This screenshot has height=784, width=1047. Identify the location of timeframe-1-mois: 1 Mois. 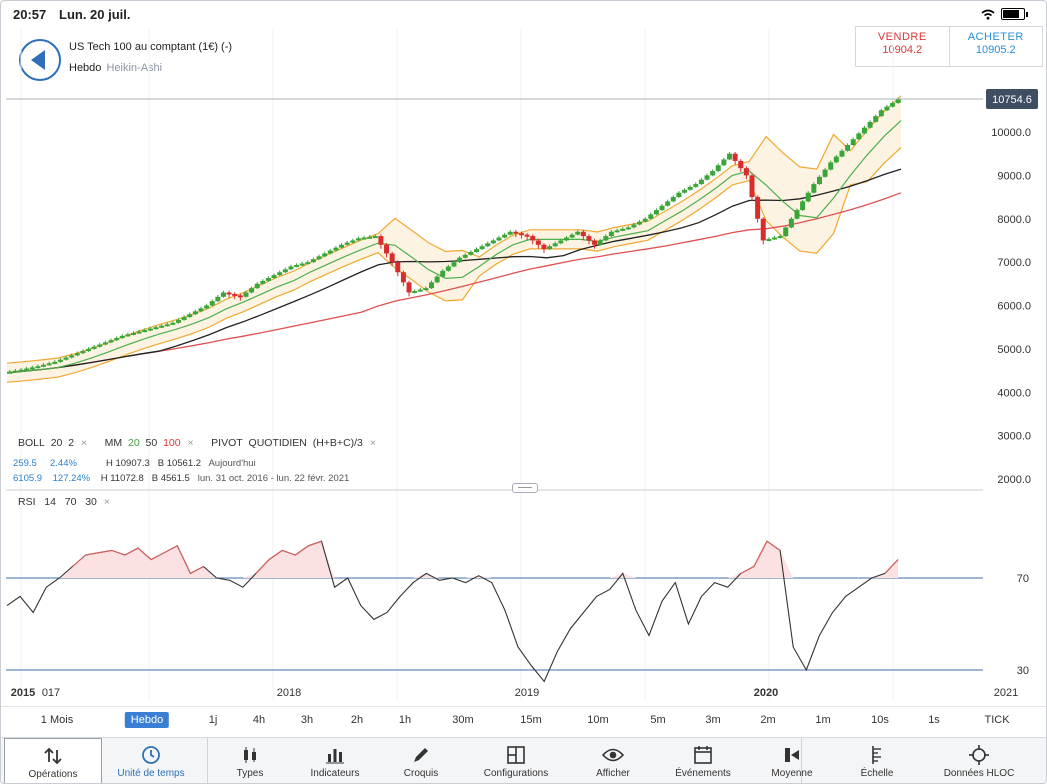
(57, 720).